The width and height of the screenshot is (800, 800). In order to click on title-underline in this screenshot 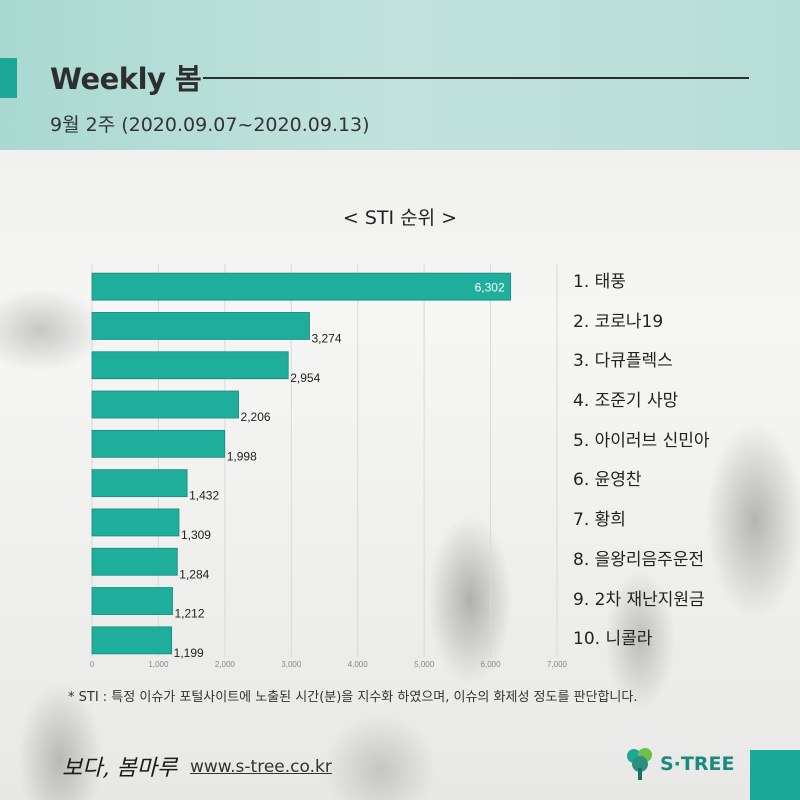, I will do `click(476, 78)`.